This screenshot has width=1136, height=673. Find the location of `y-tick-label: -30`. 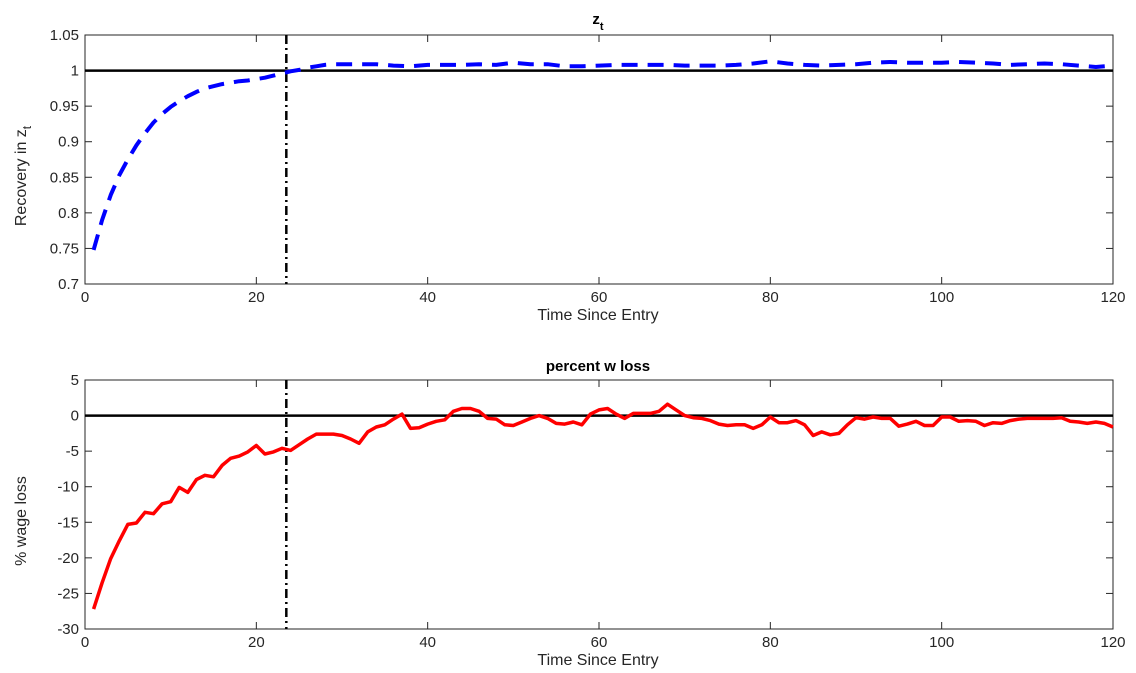

y-tick-label: -30 is located at coordinates (68, 629).